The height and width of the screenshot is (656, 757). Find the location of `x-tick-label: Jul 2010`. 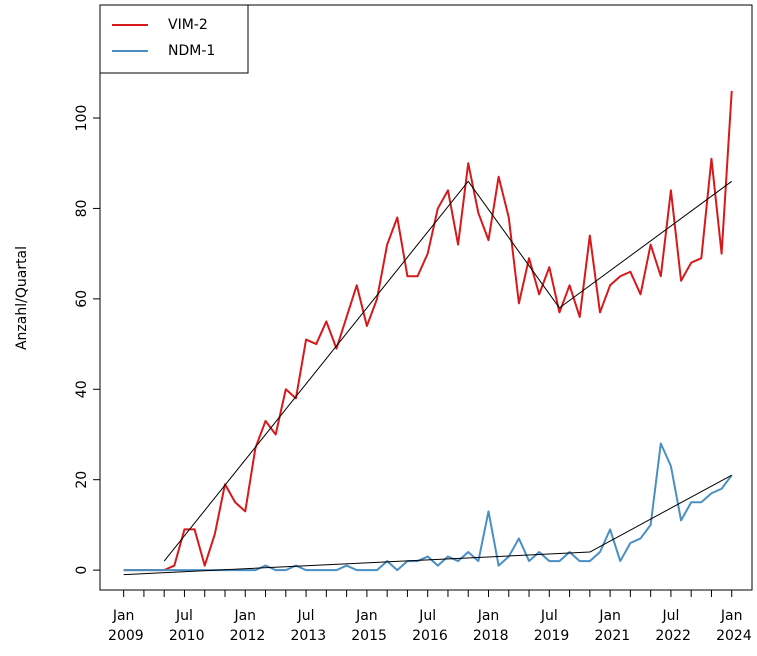

x-tick-label: Jul 2010 is located at coordinates (184, 626).